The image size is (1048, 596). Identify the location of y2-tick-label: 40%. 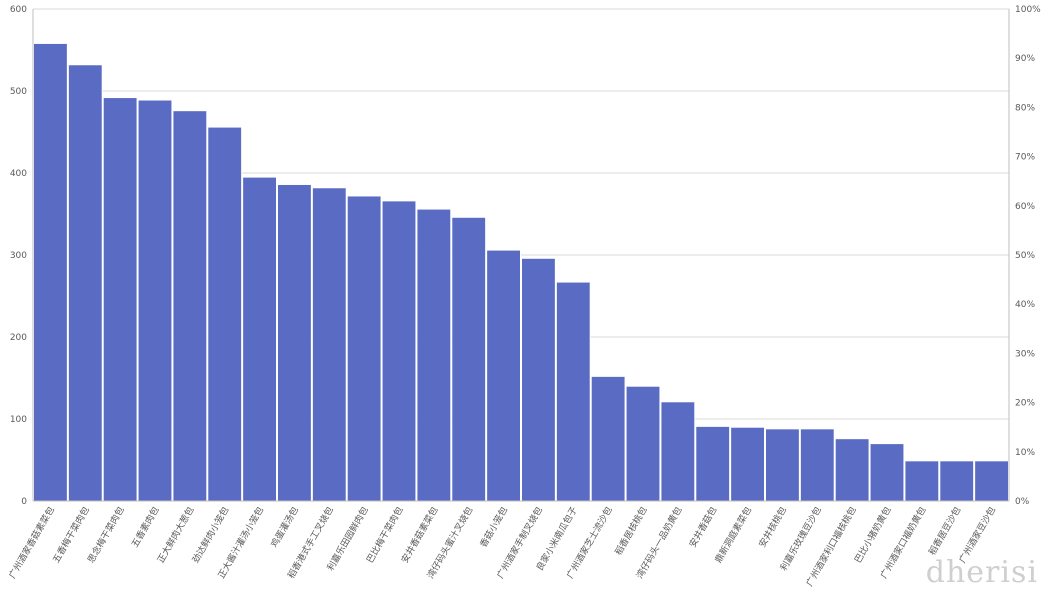
(1025, 305).